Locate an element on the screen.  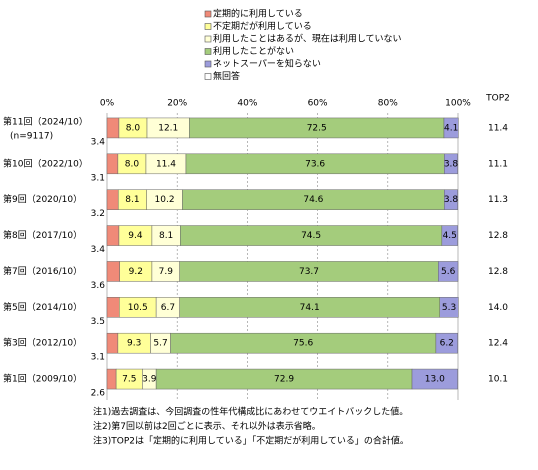
value-label: 10.2 is located at coordinates (165, 200).